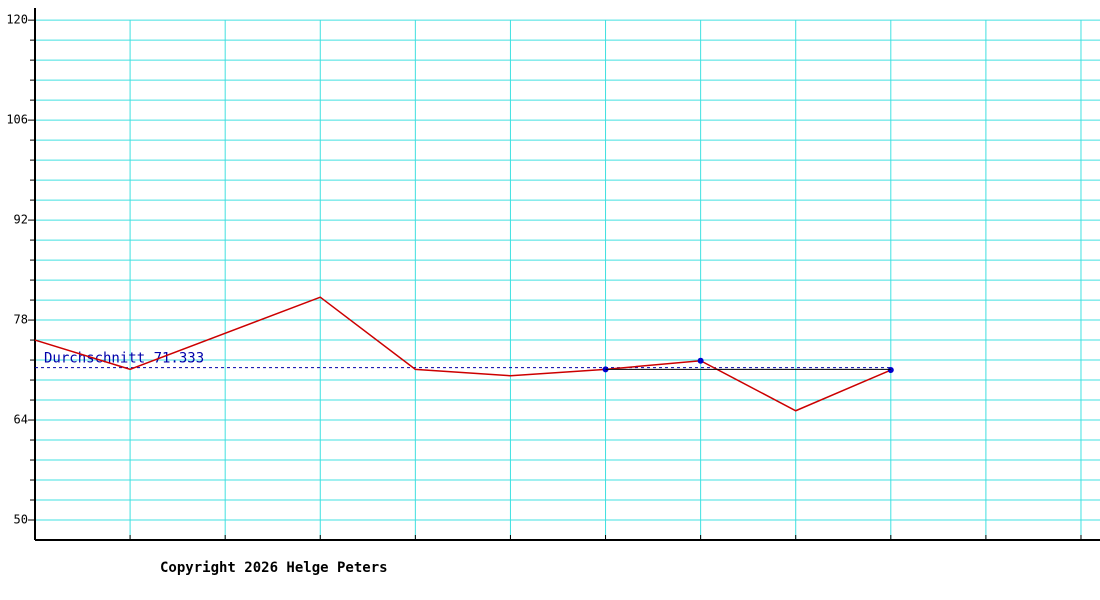 The image size is (1100, 600). I want to click on copyright: Copyright 2026 Helge Peters, so click(274, 568).